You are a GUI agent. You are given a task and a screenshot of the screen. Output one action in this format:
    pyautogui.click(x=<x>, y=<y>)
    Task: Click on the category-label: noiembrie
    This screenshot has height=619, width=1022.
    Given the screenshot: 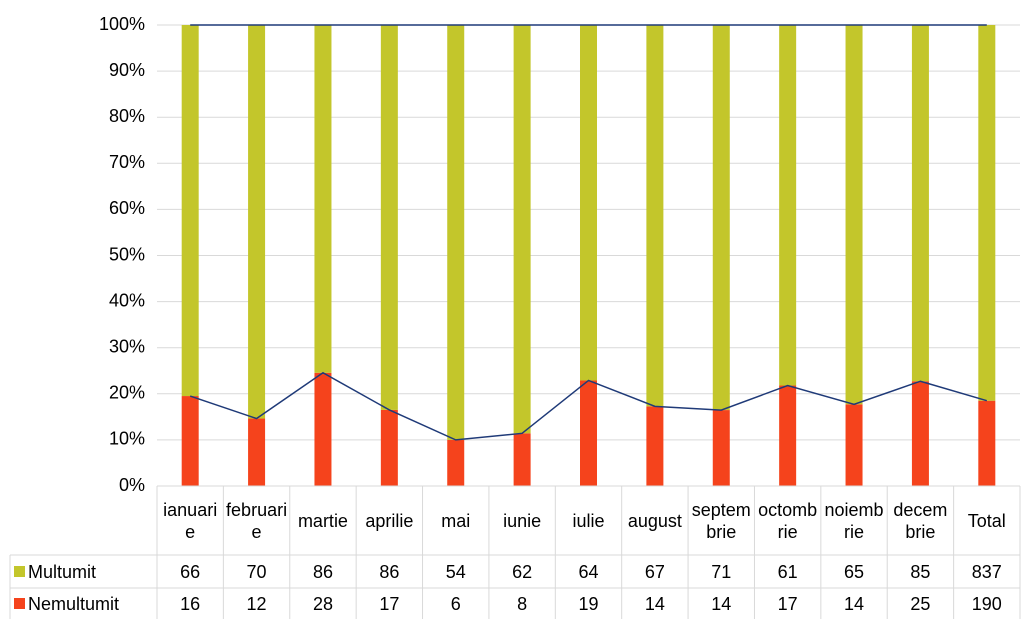 What is the action you would take?
    pyautogui.click(x=854, y=520)
    